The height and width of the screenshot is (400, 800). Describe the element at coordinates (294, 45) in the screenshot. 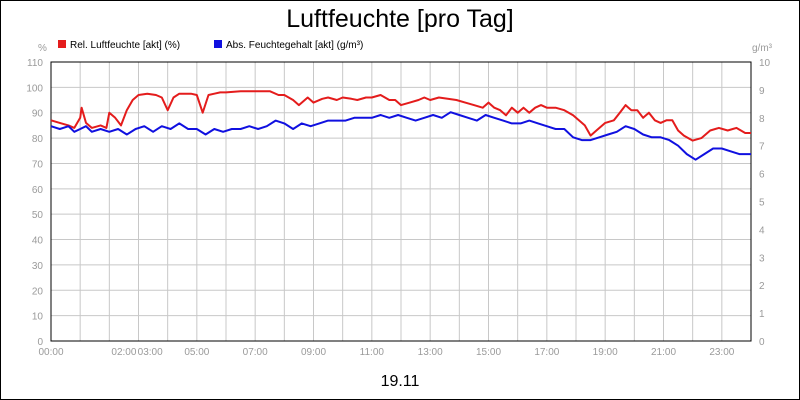

I see `legend-label-abs-humidity: Abs. Feuchtegehalt [akt] (g/m³)` at that location.